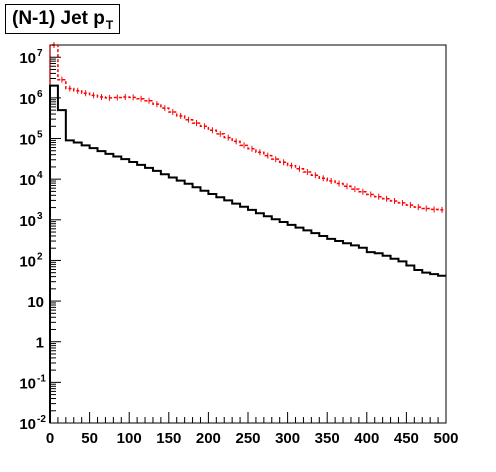 This screenshot has width=496, height=472. Describe the element at coordinates (109, 25) in the screenshot. I see `chart-title-subscript: T` at that location.